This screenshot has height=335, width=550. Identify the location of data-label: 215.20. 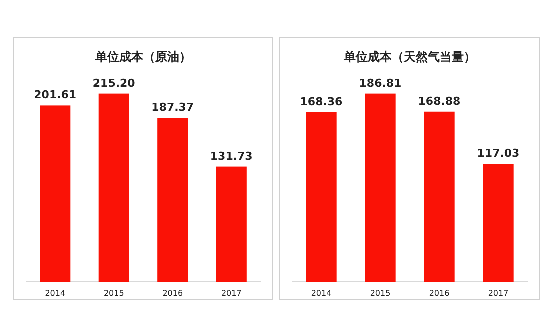
(114, 83).